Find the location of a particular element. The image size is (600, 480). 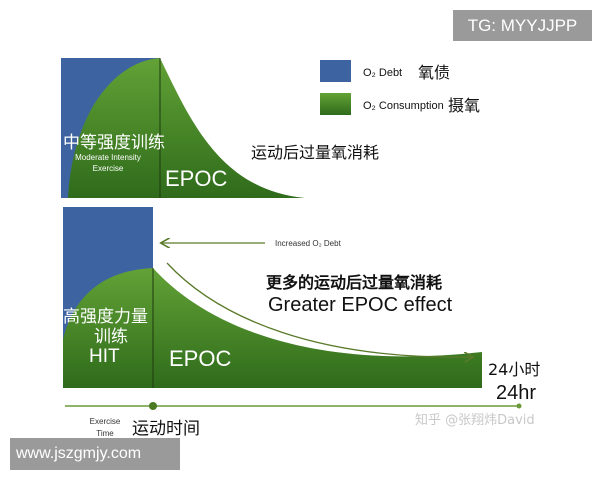

top-epoc-label: EPOC is located at coordinates (196, 178).